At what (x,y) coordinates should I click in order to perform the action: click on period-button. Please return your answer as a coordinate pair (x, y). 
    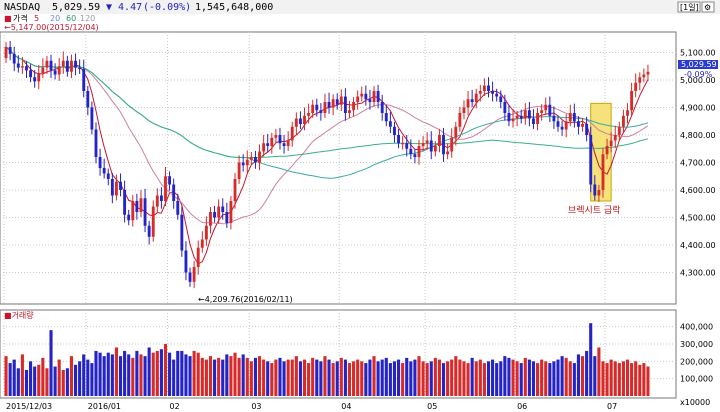
    Looking at the image, I should click on (689, 7).